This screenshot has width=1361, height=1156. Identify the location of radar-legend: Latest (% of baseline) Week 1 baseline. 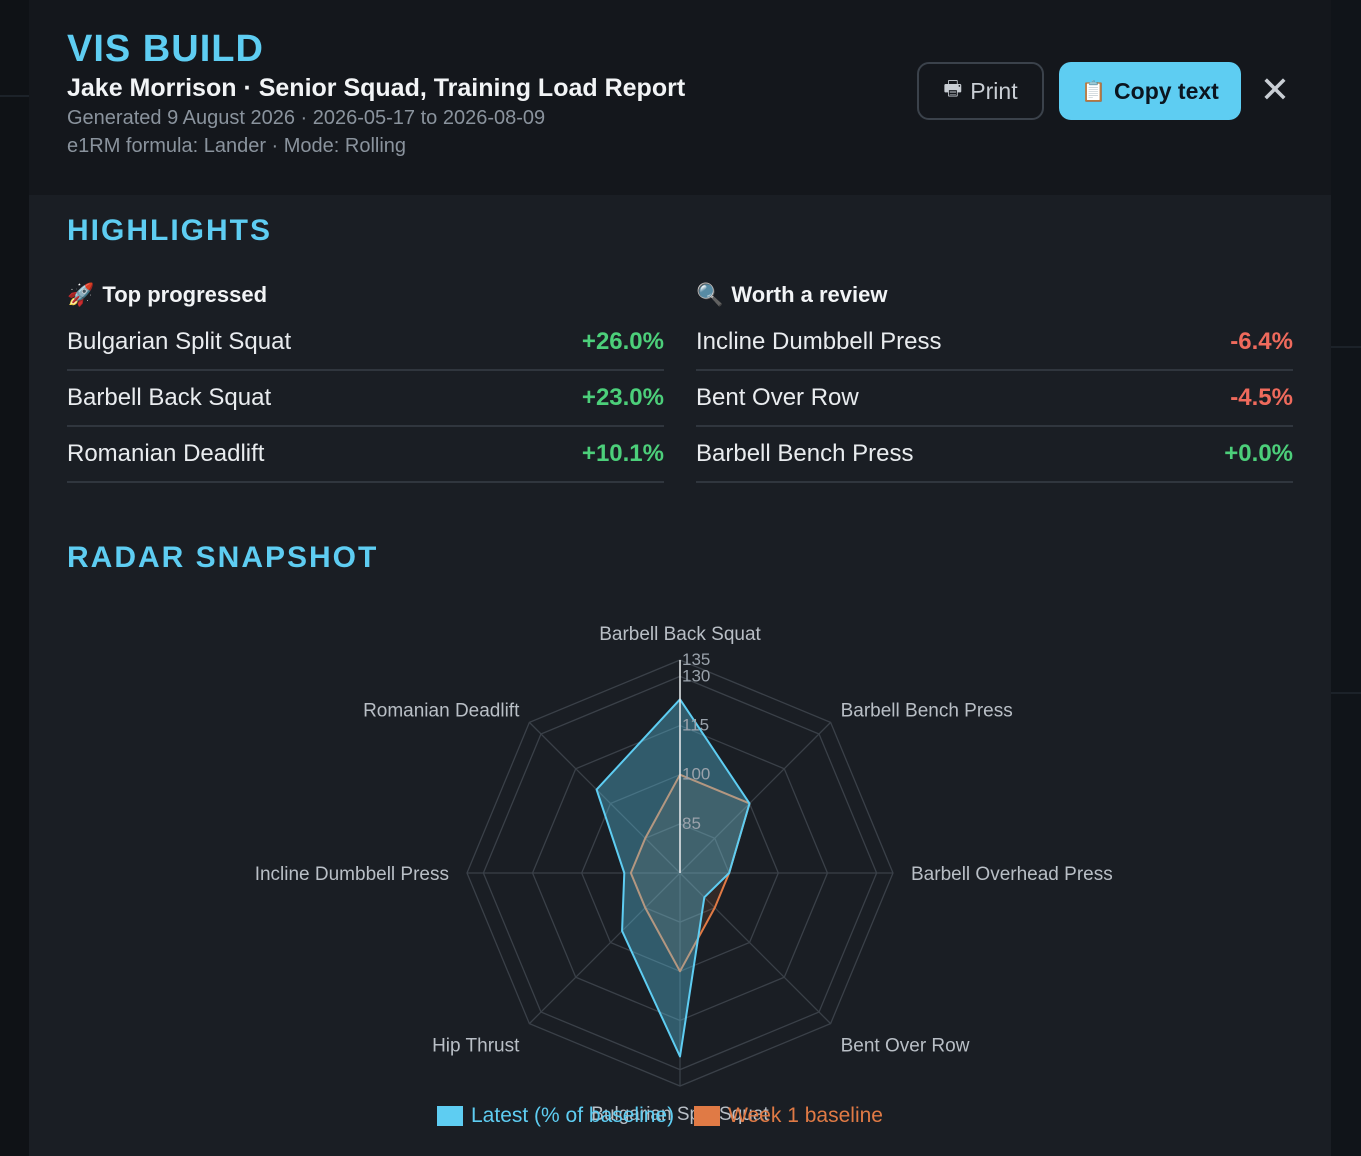
(660, 1116).